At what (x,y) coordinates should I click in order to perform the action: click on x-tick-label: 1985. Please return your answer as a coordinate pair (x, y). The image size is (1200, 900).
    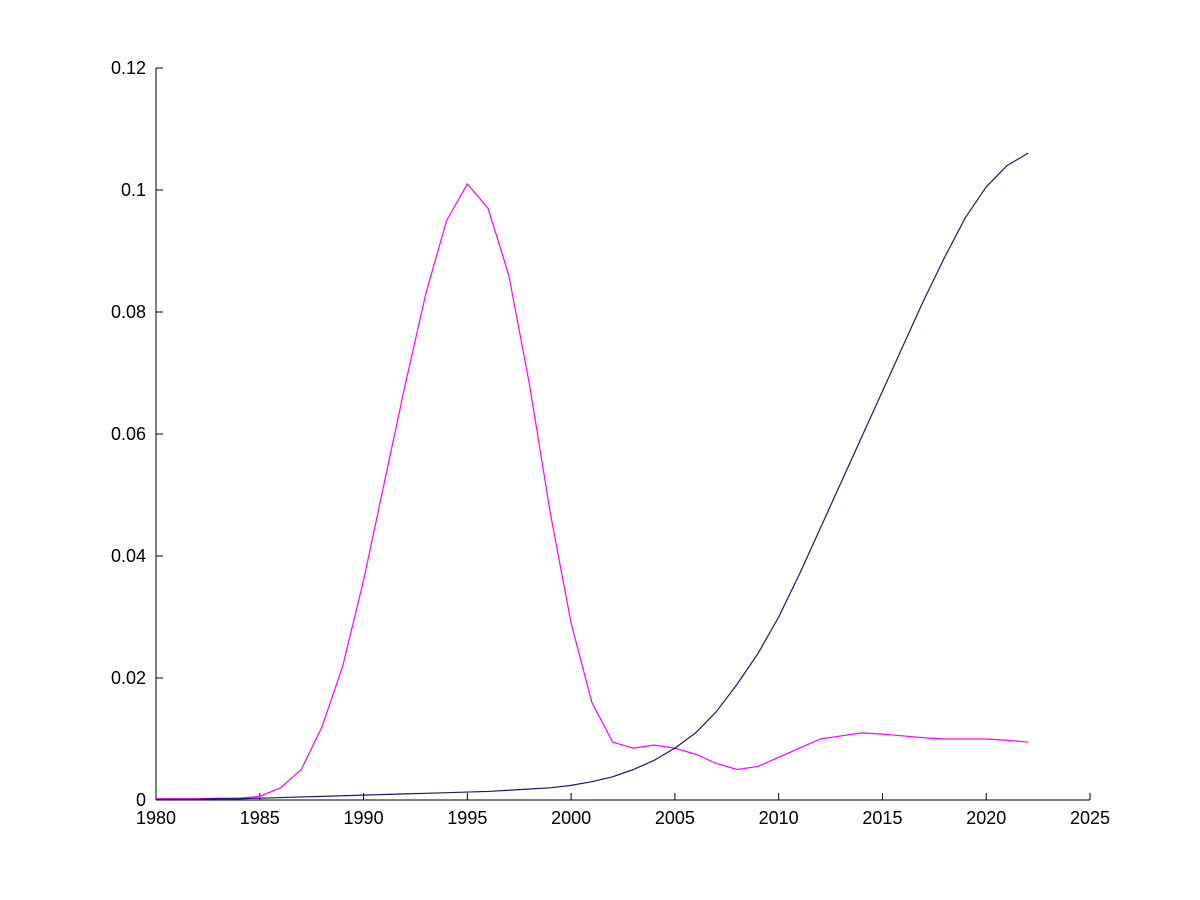
    Looking at the image, I should click on (260, 818).